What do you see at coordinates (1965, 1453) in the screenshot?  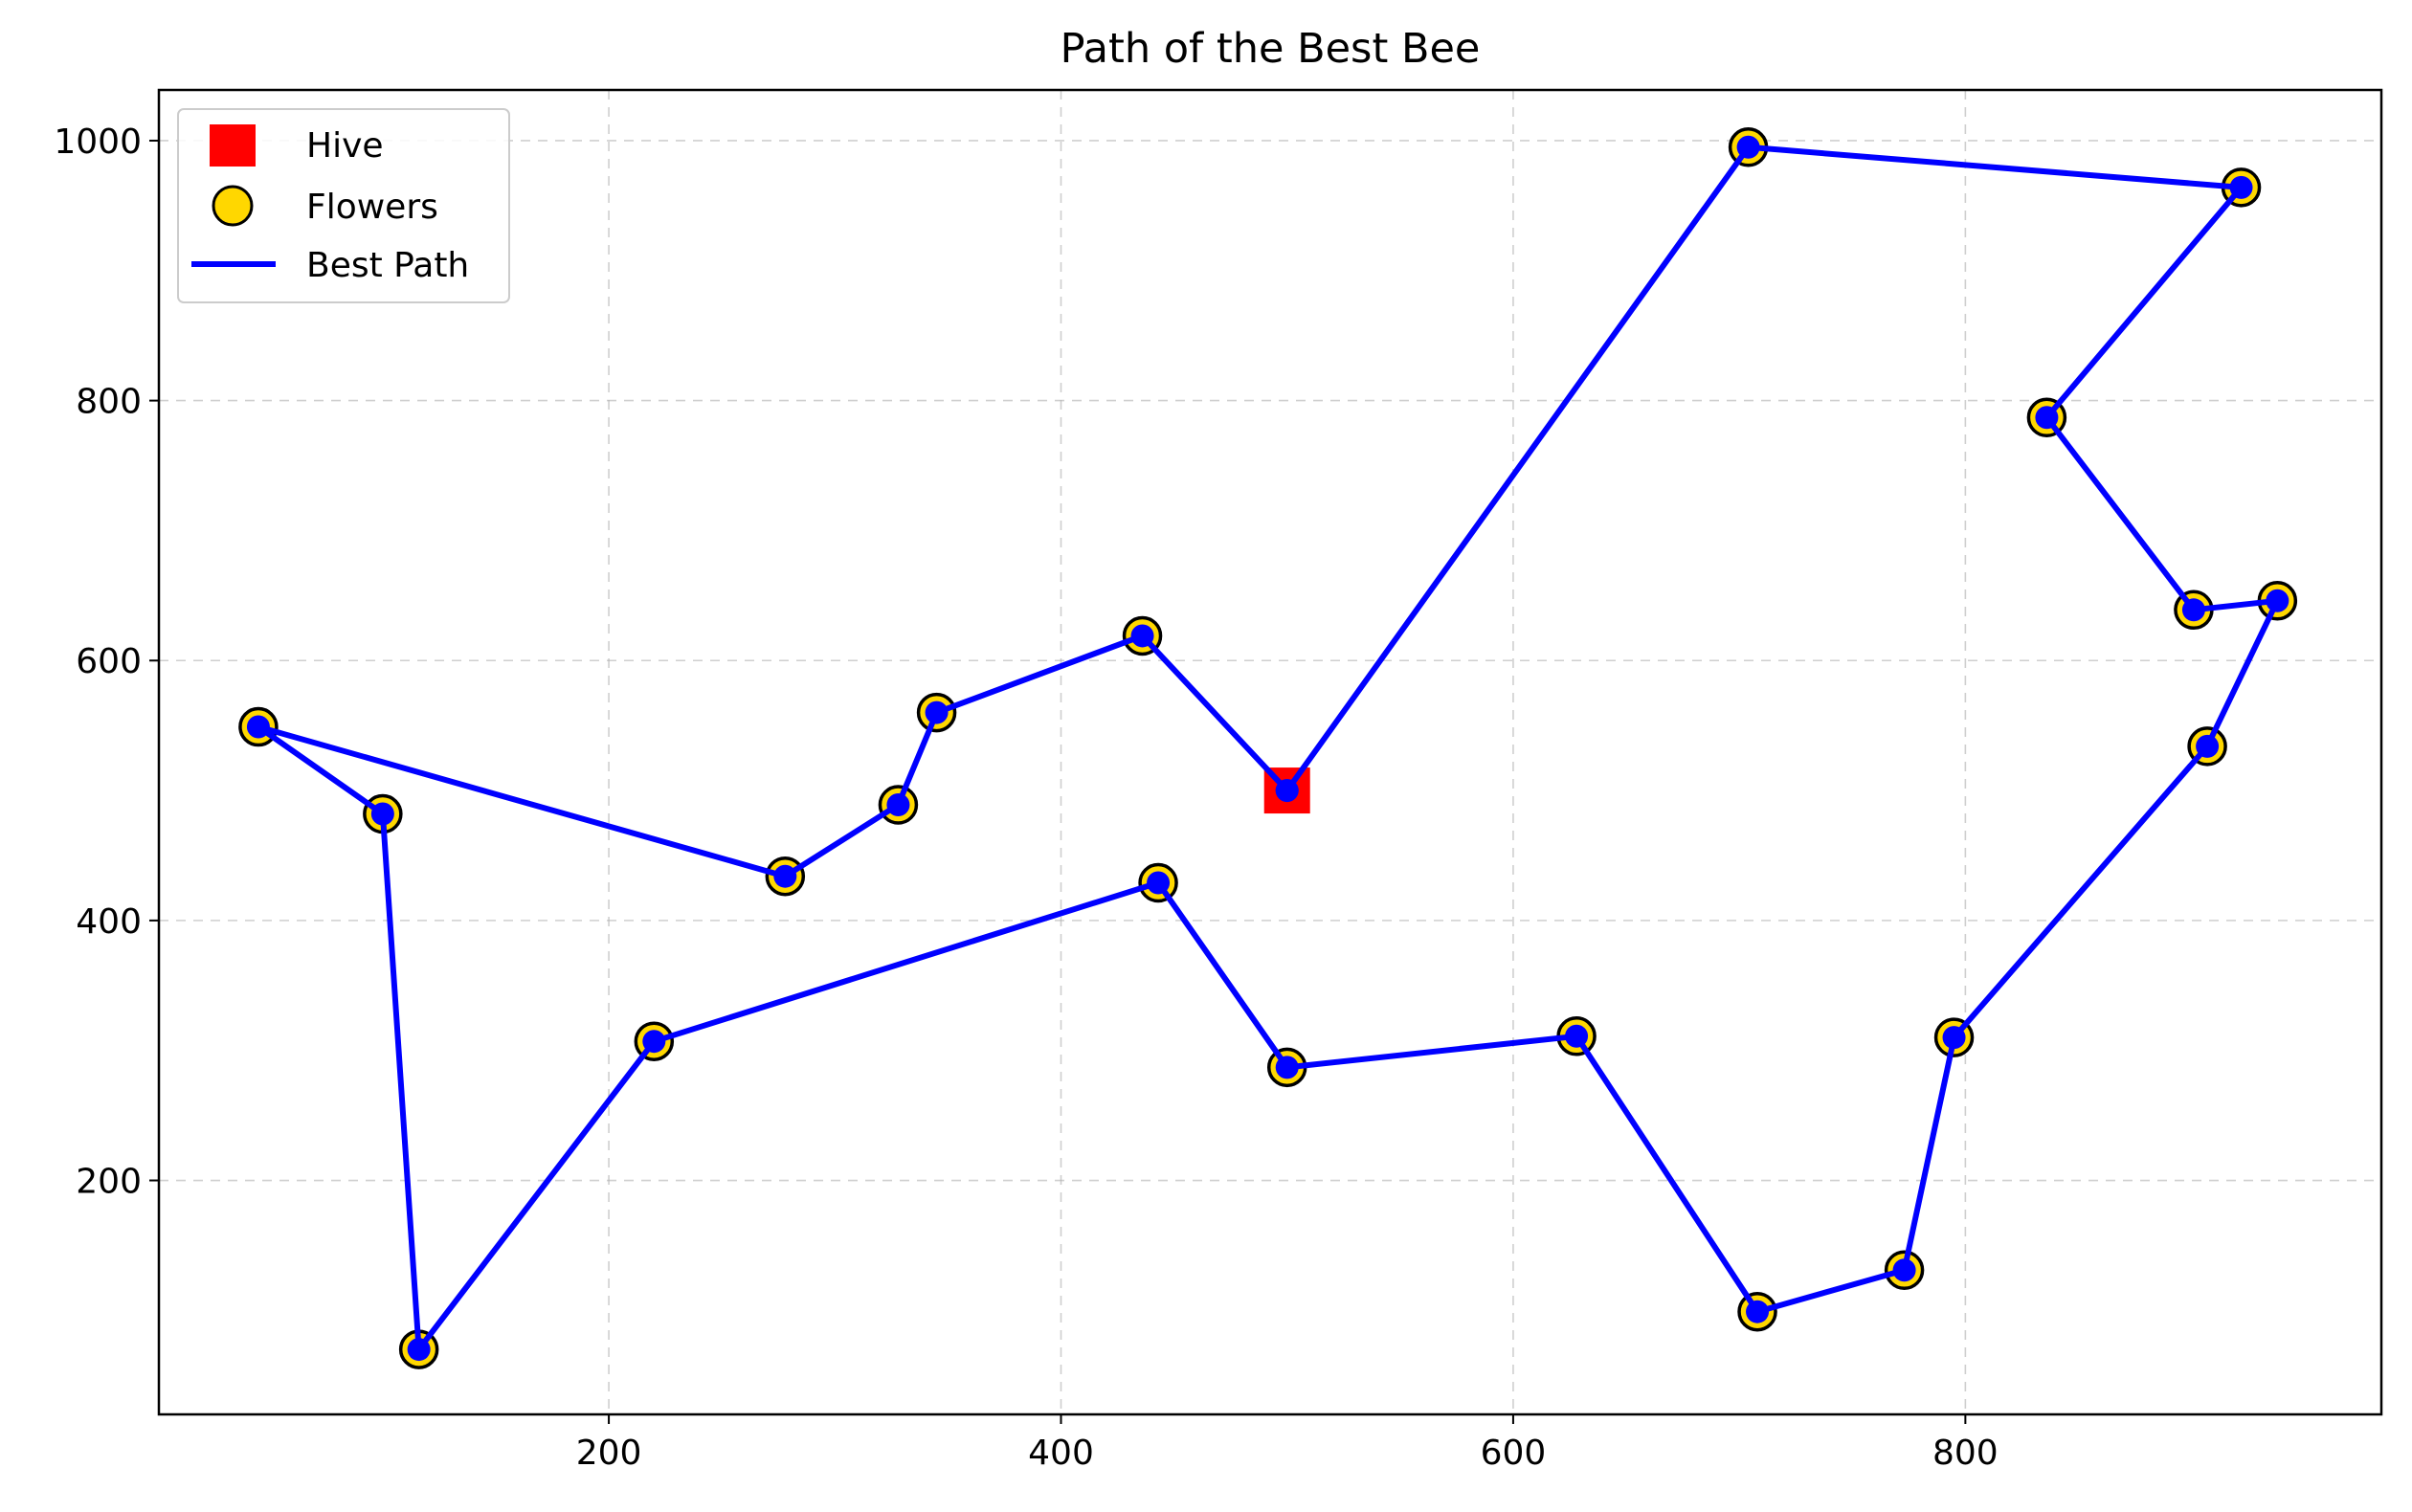 I see `x-tick-label: 800` at bounding box center [1965, 1453].